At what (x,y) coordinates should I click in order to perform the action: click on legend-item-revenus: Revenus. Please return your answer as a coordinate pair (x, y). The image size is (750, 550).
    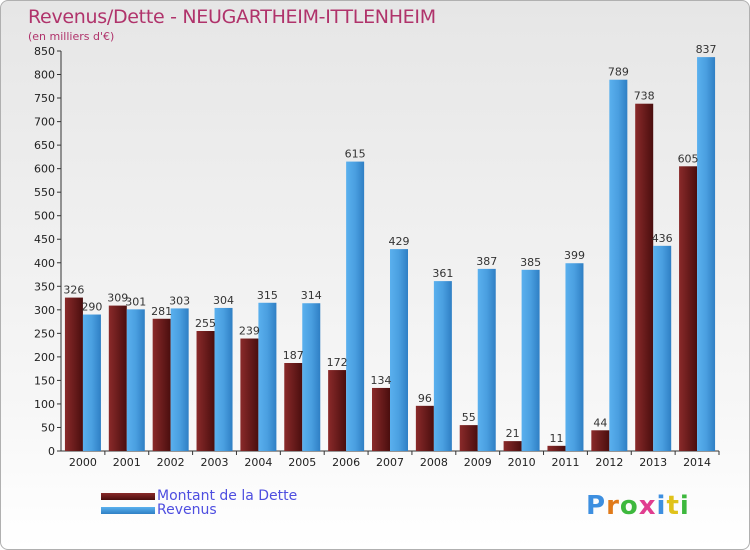
    Looking at the image, I should click on (159, 510).